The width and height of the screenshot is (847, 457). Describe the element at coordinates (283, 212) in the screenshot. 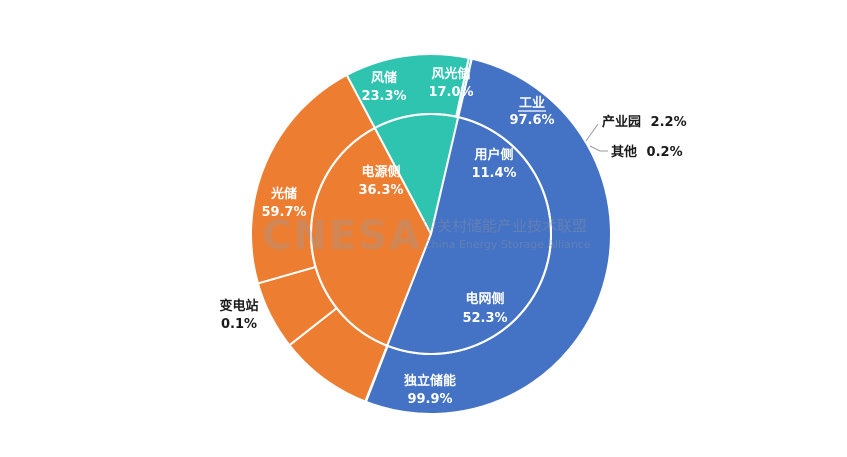

I see `label-guangchu-value: 59.7%` at that location.